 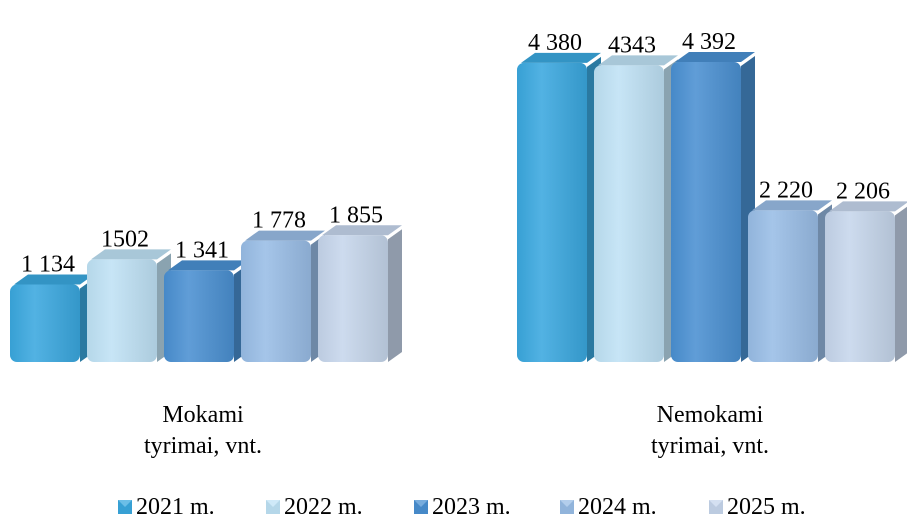 I want to click on legend-label: 2023 m., so click(x=471, y=507).